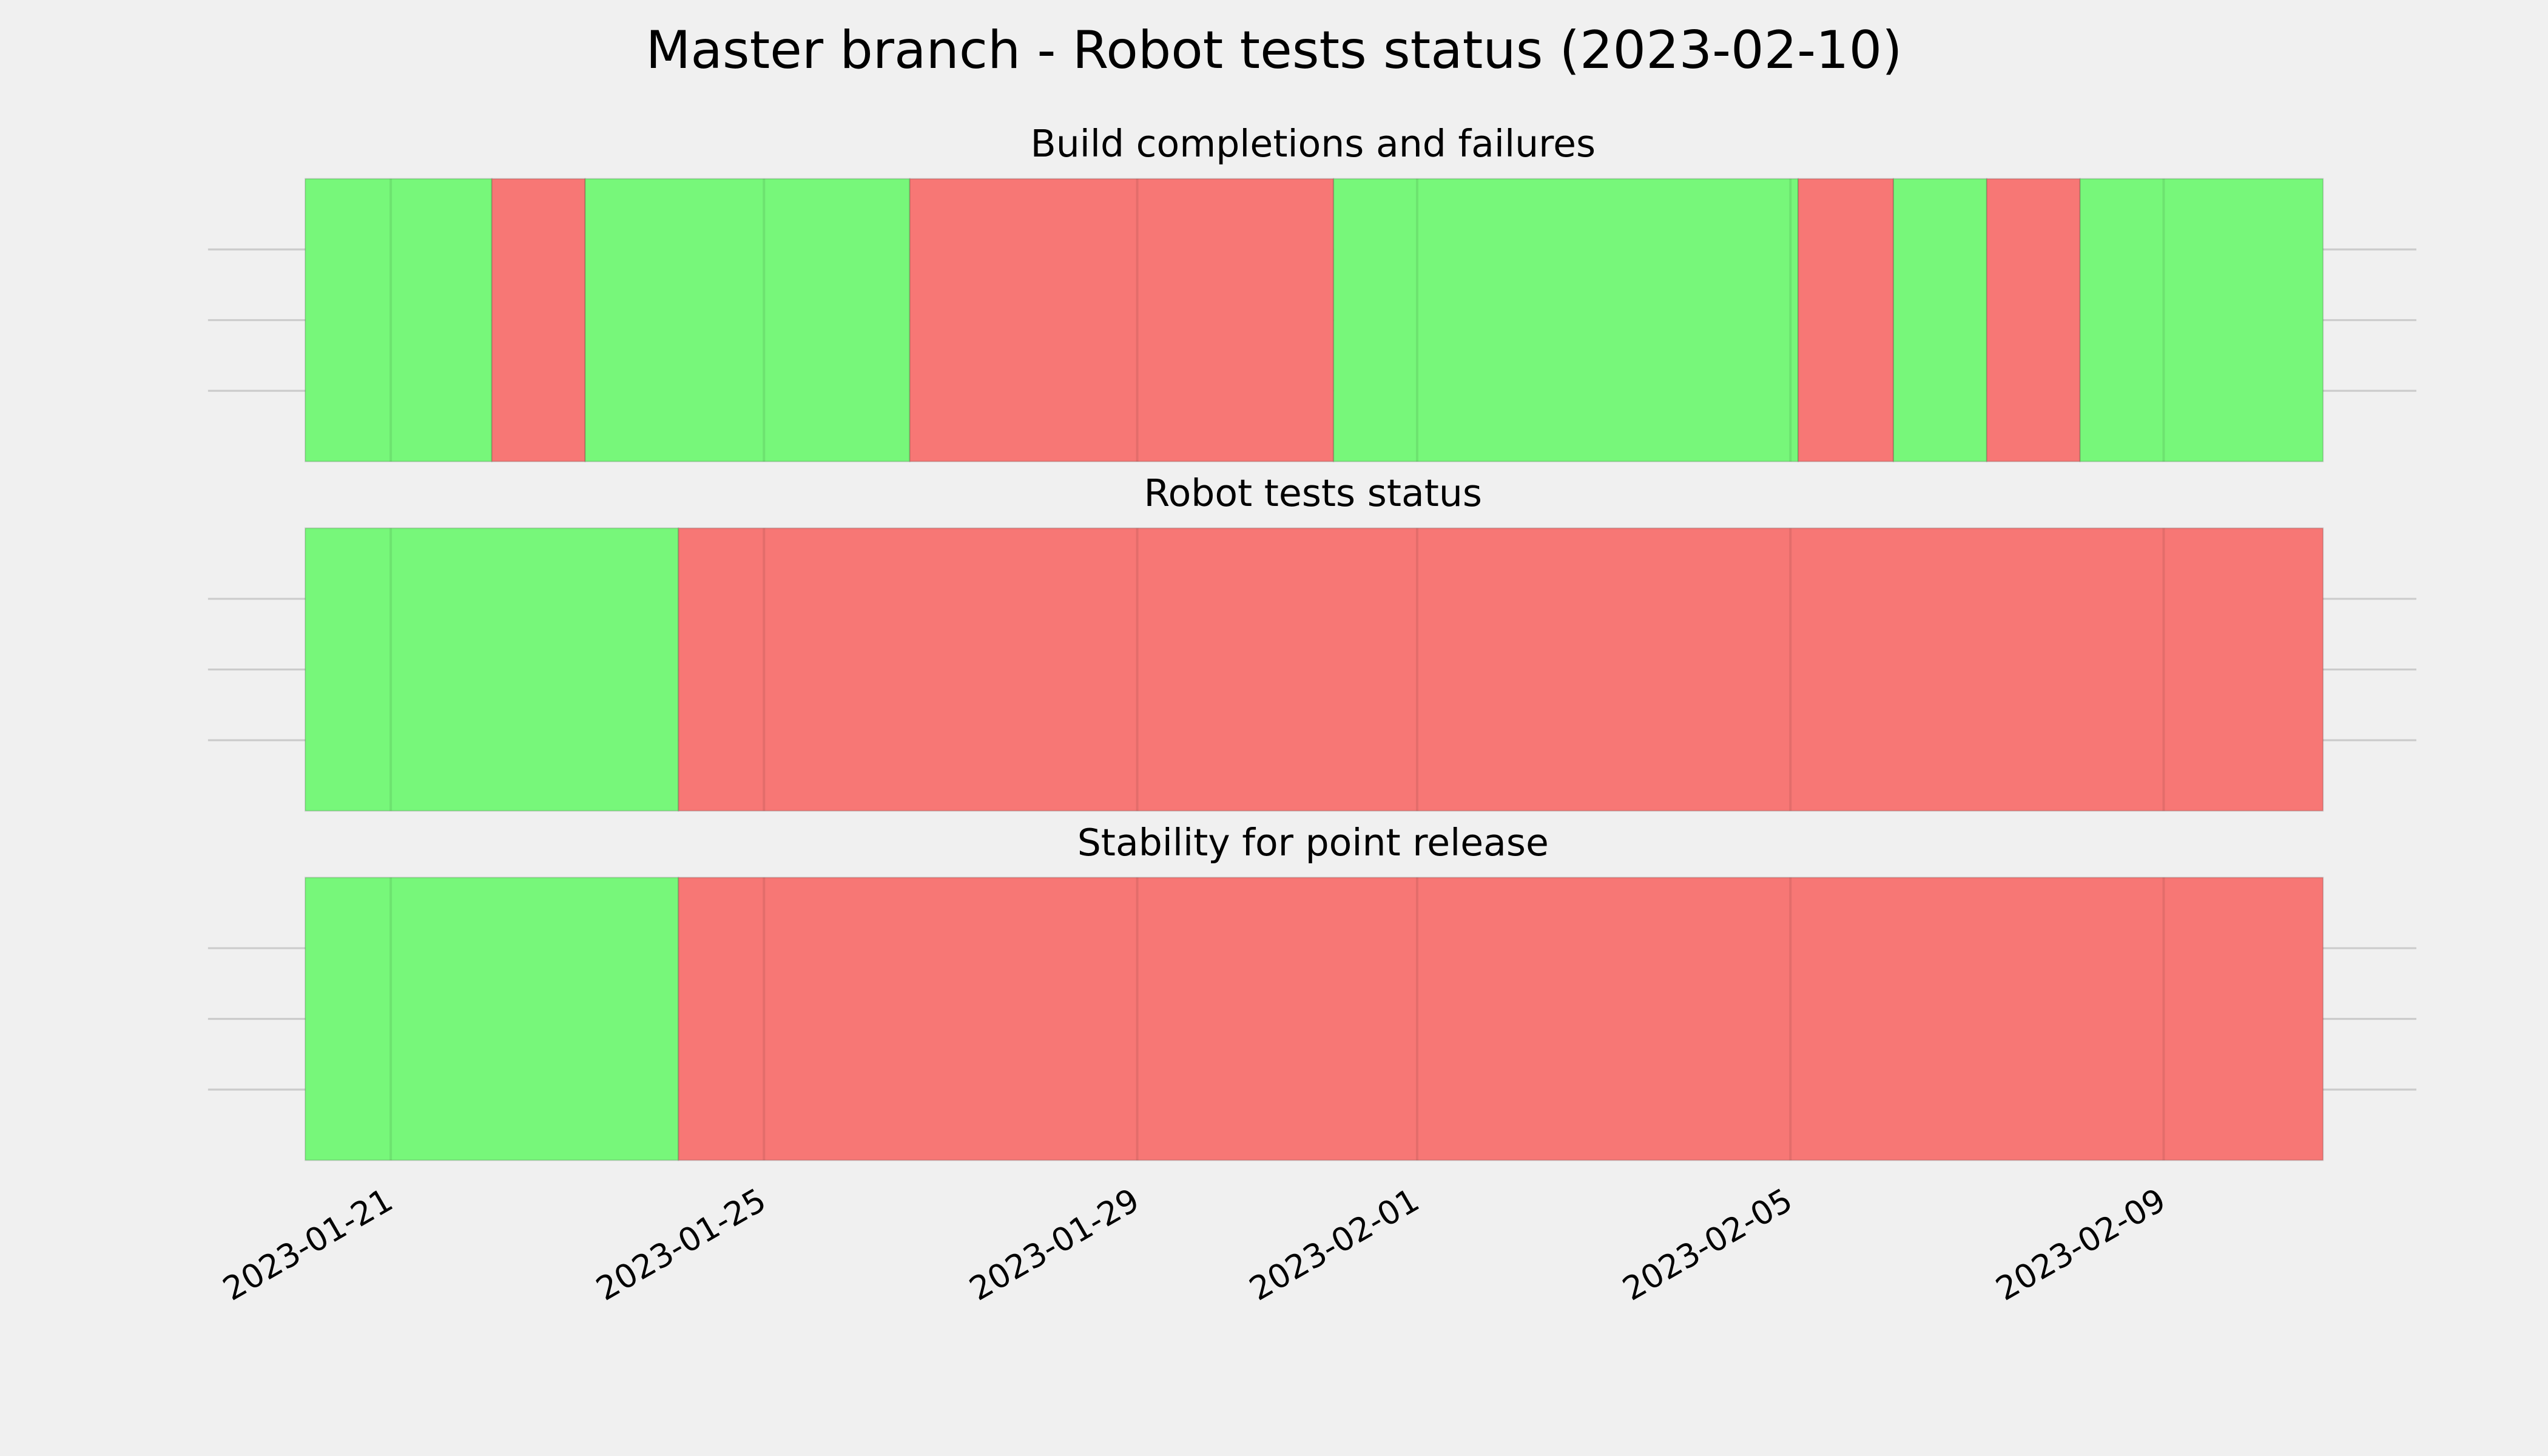 The width and height of the screenshot is (2548, 1456). I want to click on panel-title: Stability for point release, so click(1313, 842).